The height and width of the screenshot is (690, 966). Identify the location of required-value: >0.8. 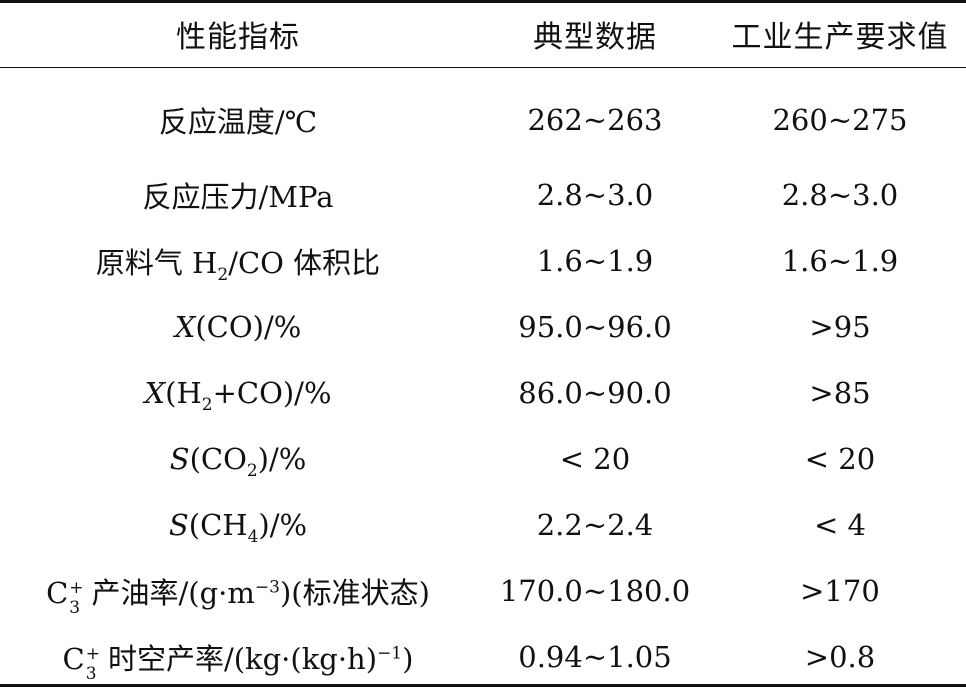
(840, 657).